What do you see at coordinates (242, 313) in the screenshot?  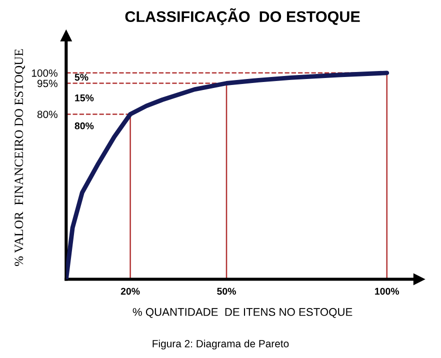 I see `x-axis-title: % QUANTIDADE DE ITENS NO ESTOQUE` at bounding box center [242, 313].